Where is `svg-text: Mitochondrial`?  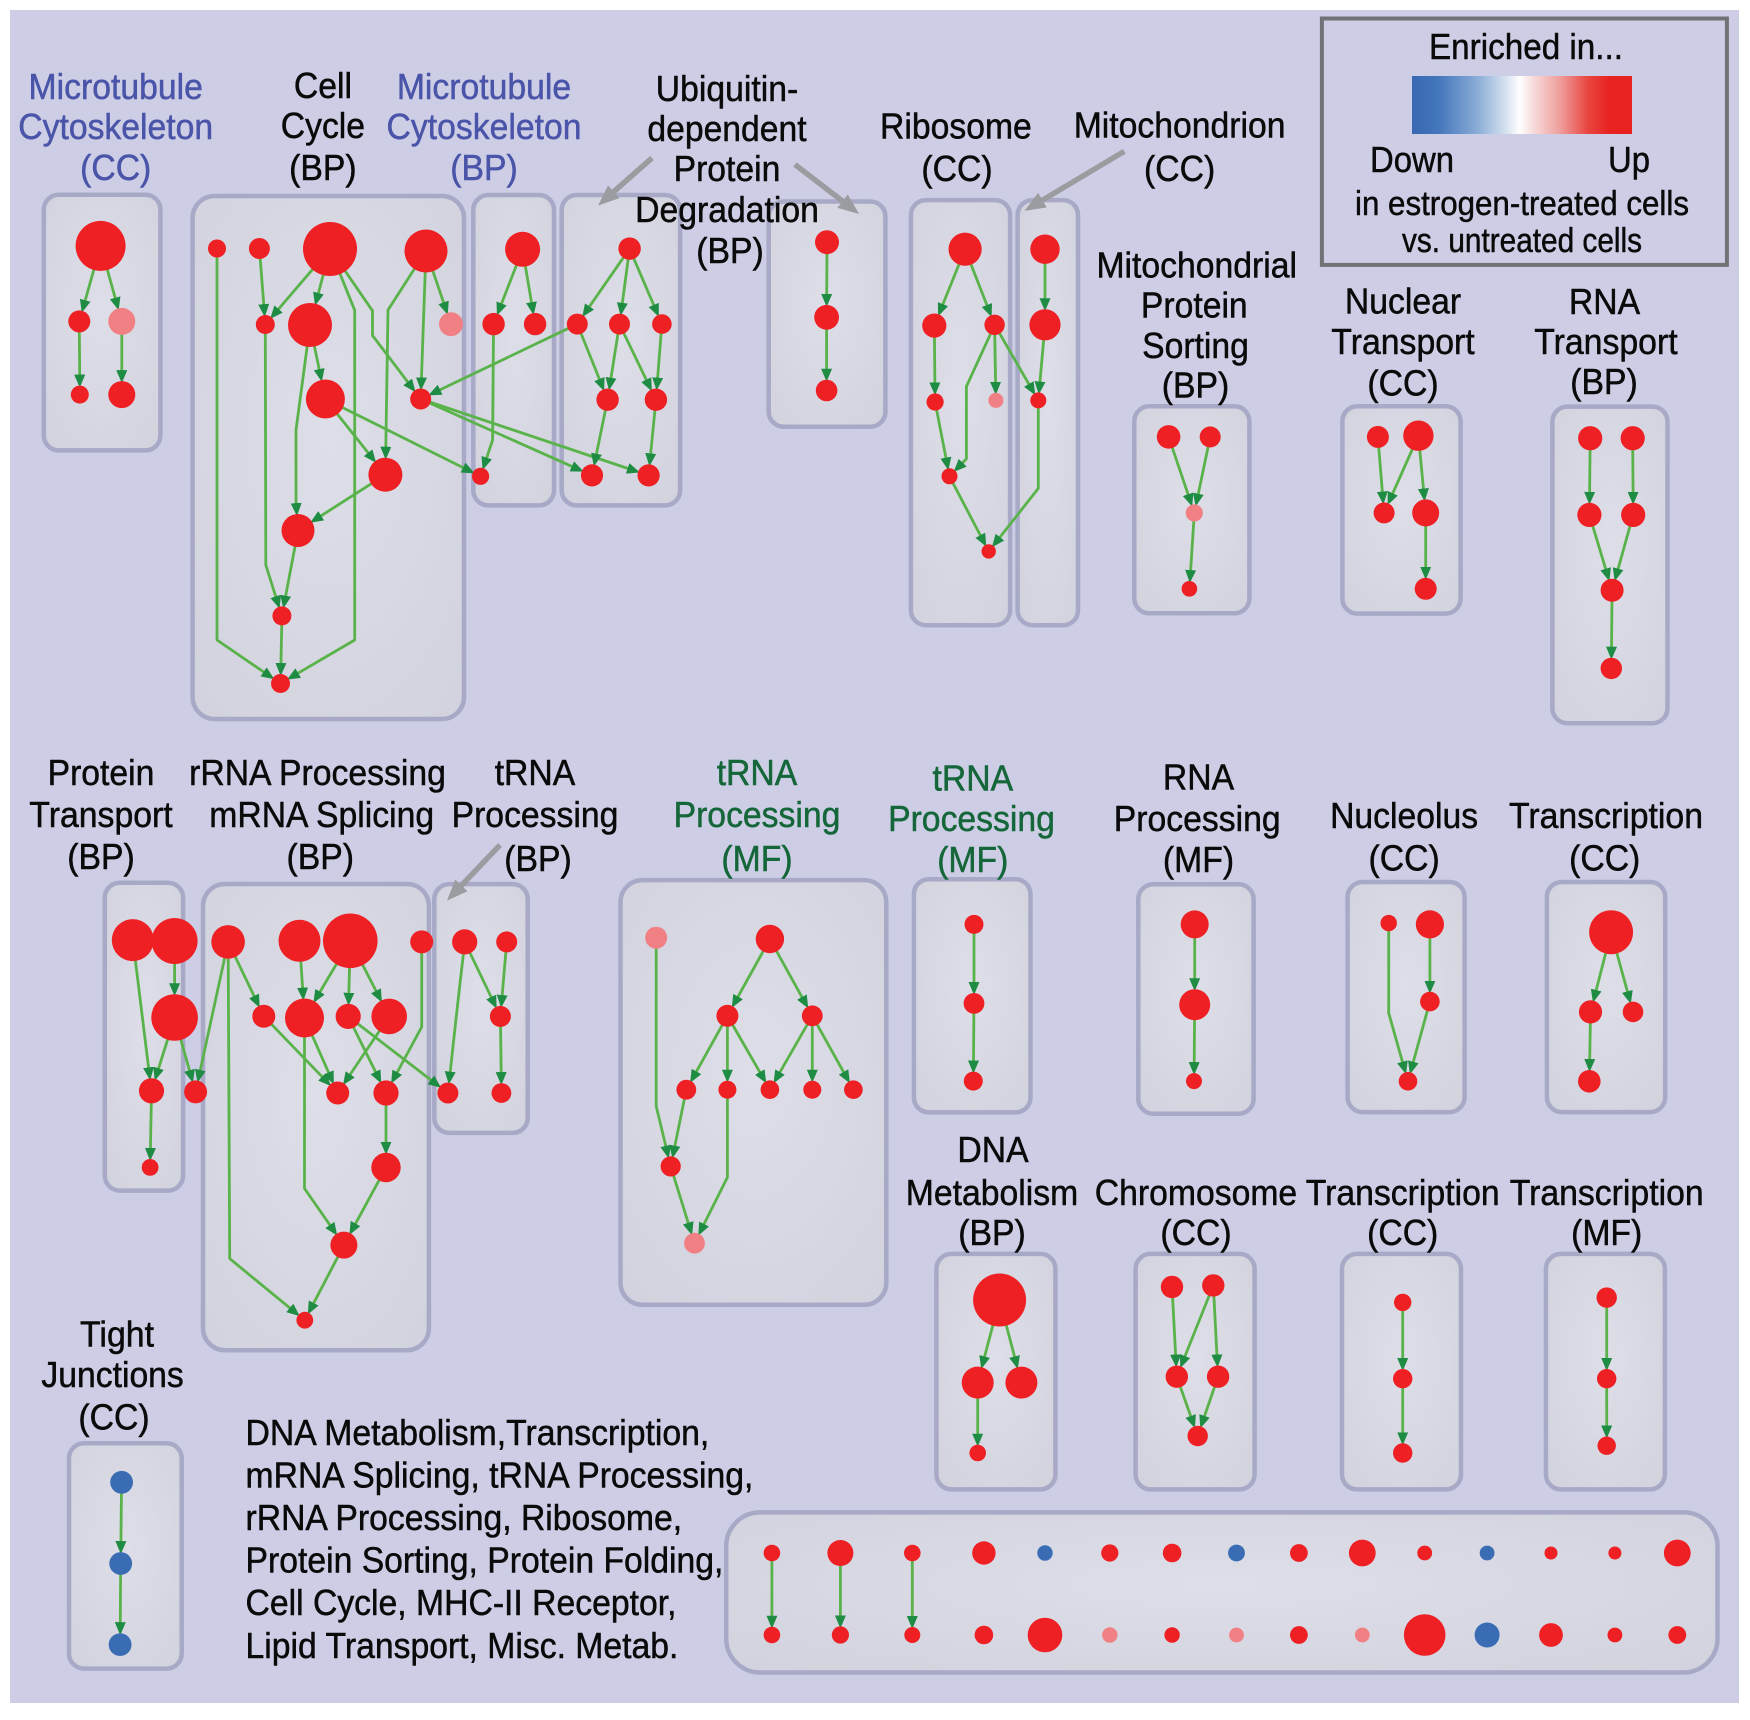
svg-text: Mitochondrial is located at coordinates (1196, 264).